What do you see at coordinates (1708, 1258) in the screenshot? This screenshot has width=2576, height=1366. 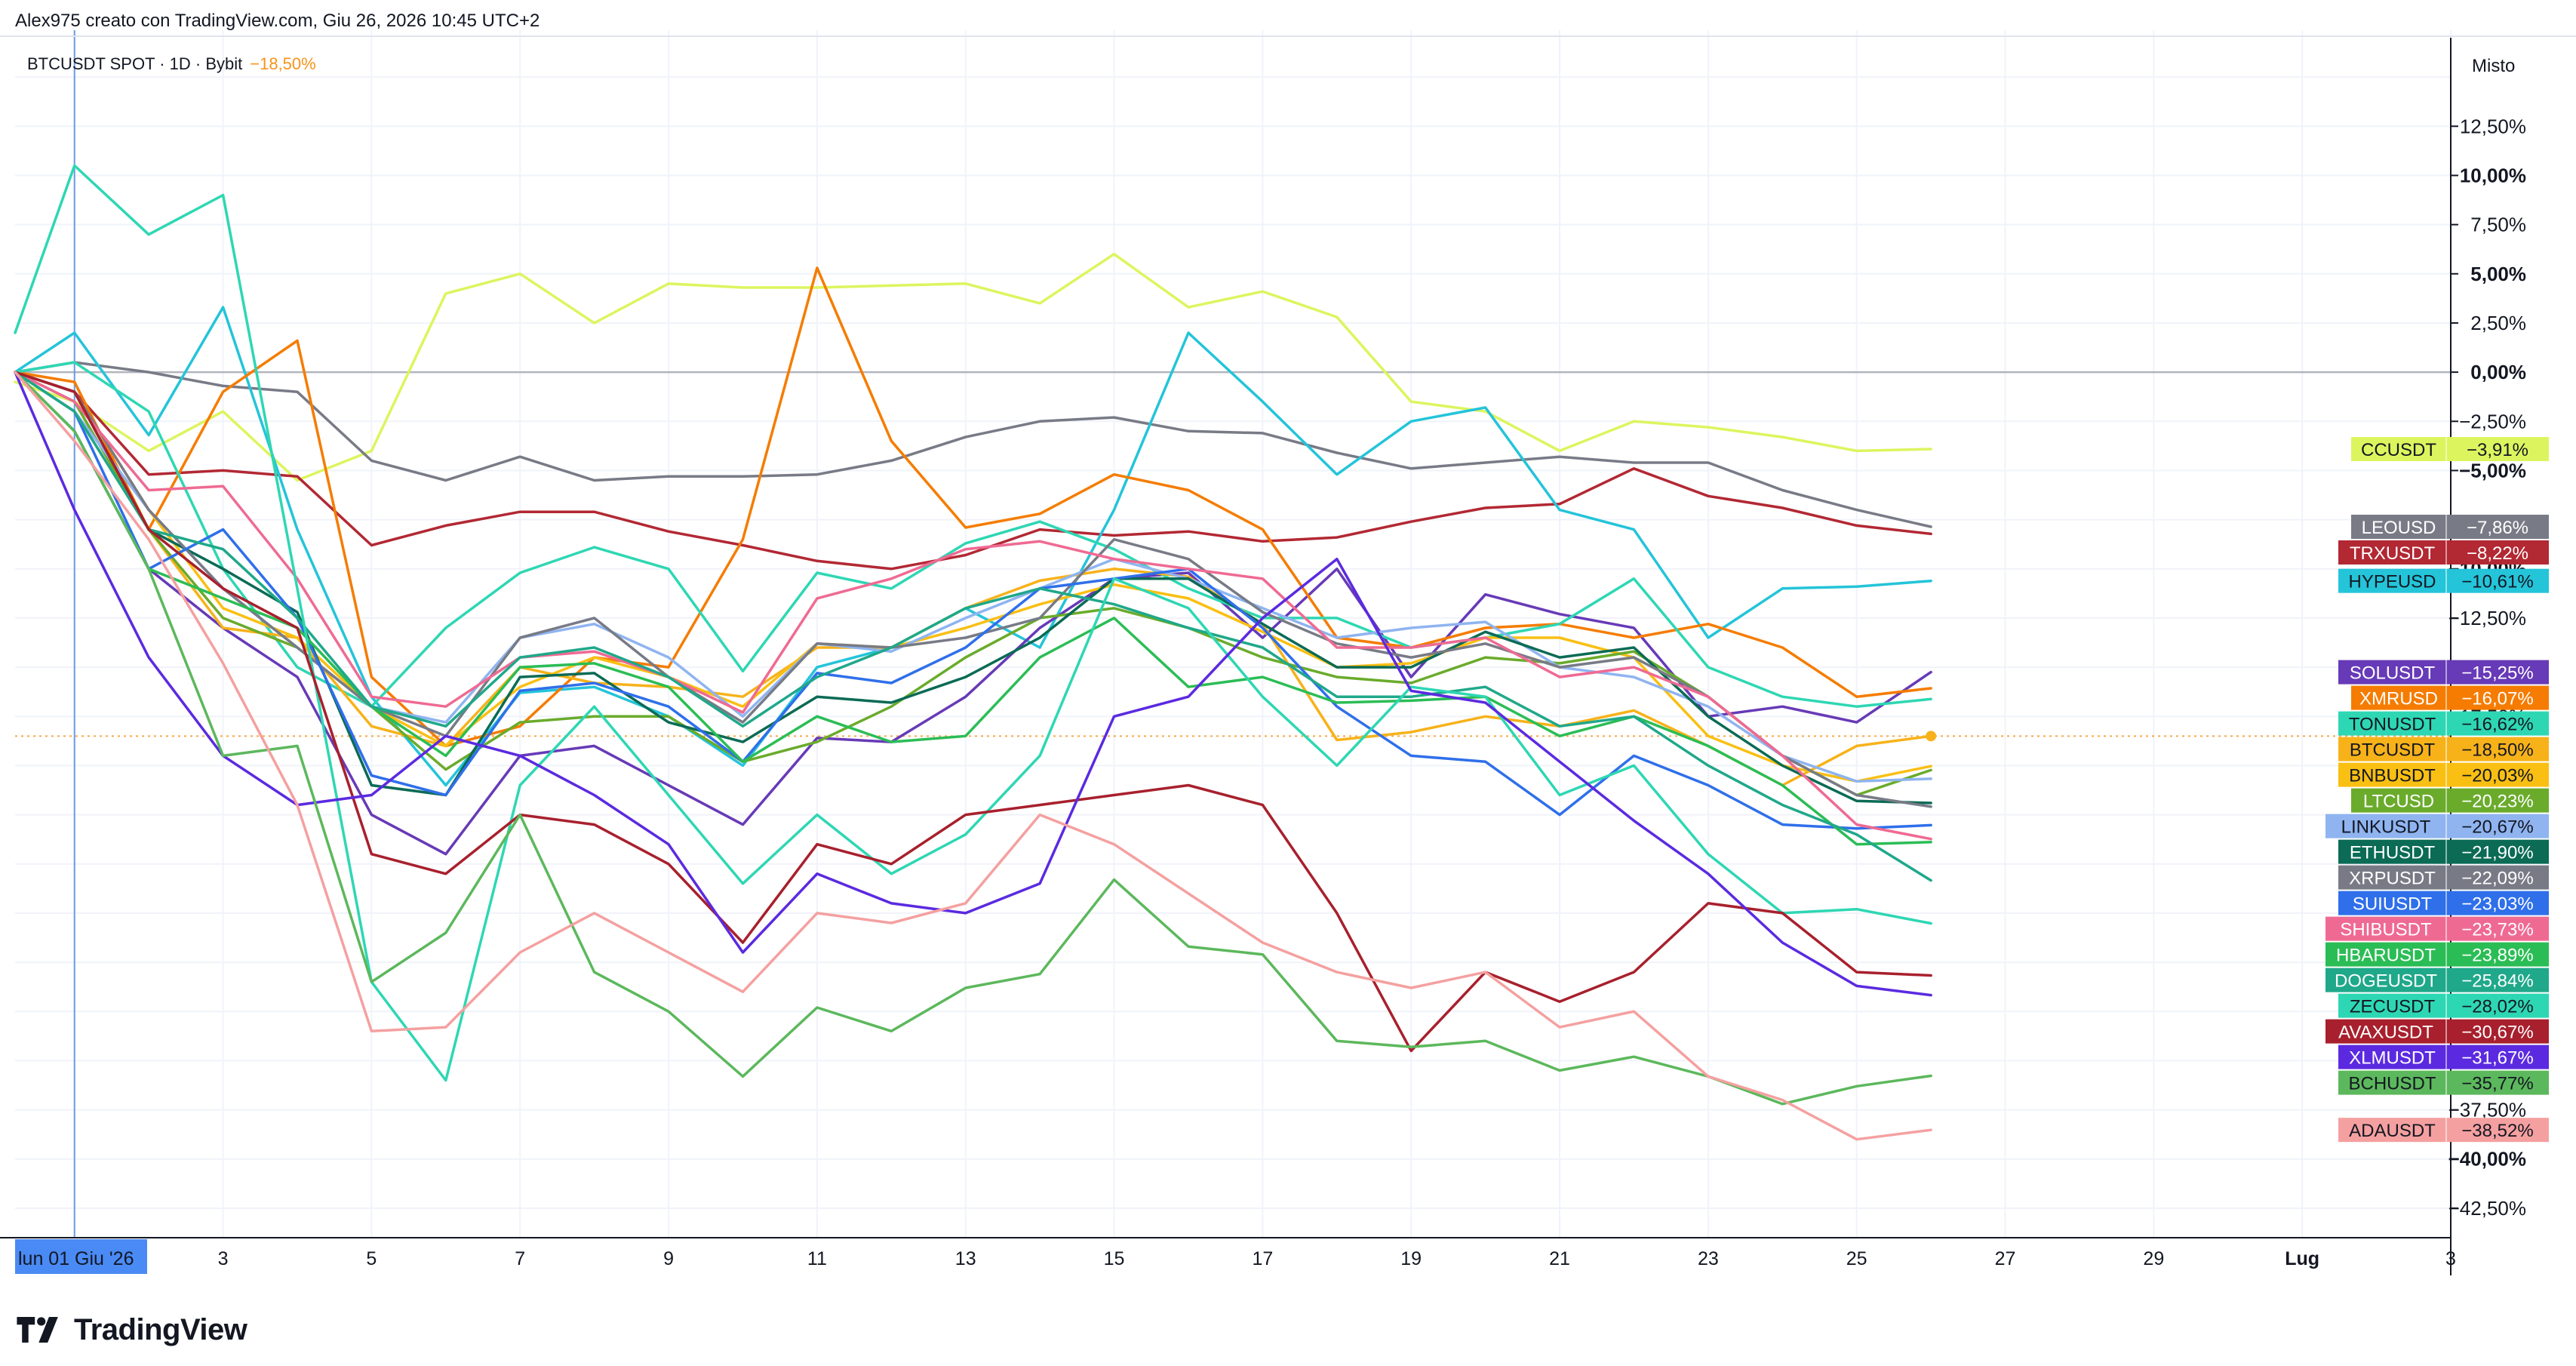 I see `x-tick-label: 23` at bounding box center [1708, 1258].